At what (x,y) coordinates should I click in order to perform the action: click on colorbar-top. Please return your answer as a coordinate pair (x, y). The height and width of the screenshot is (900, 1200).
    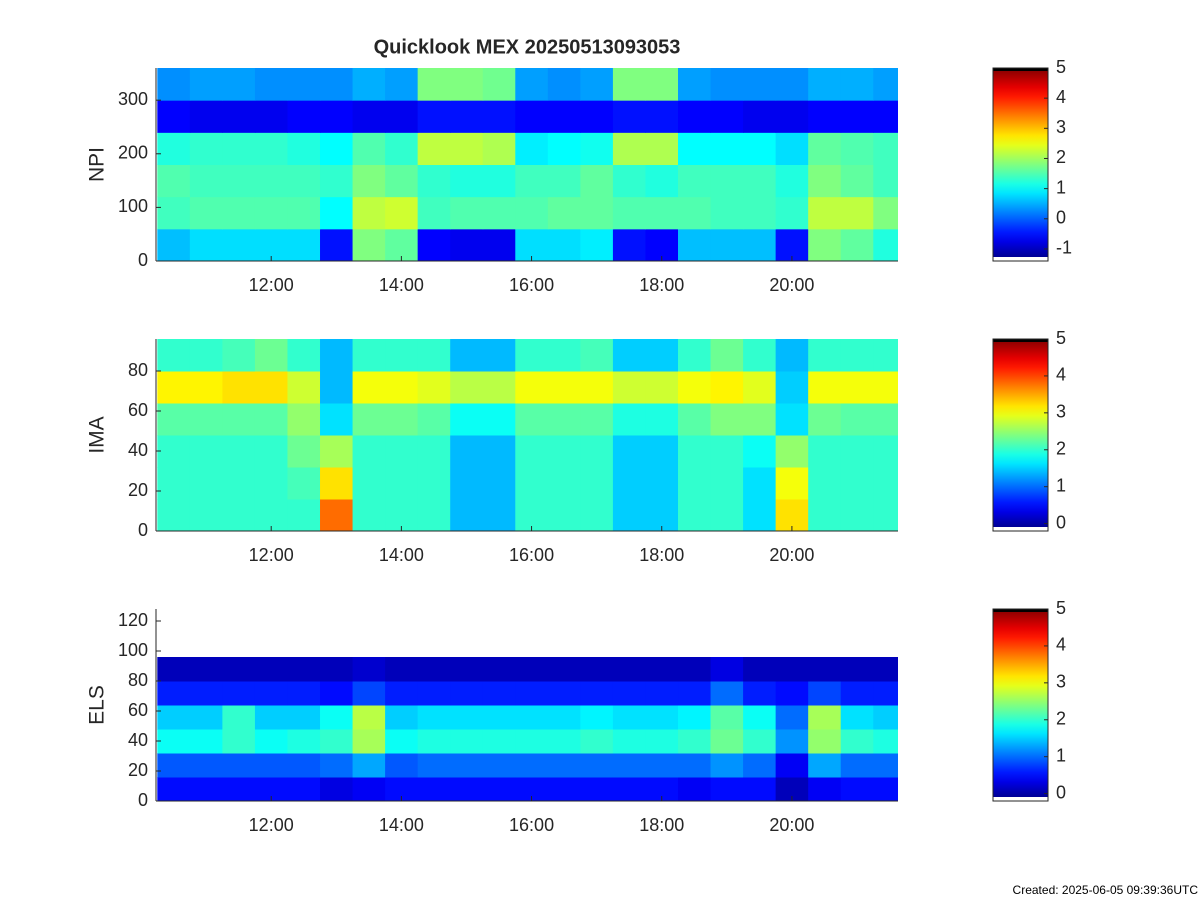
    Looking at the image, I should click on (1020, 69).